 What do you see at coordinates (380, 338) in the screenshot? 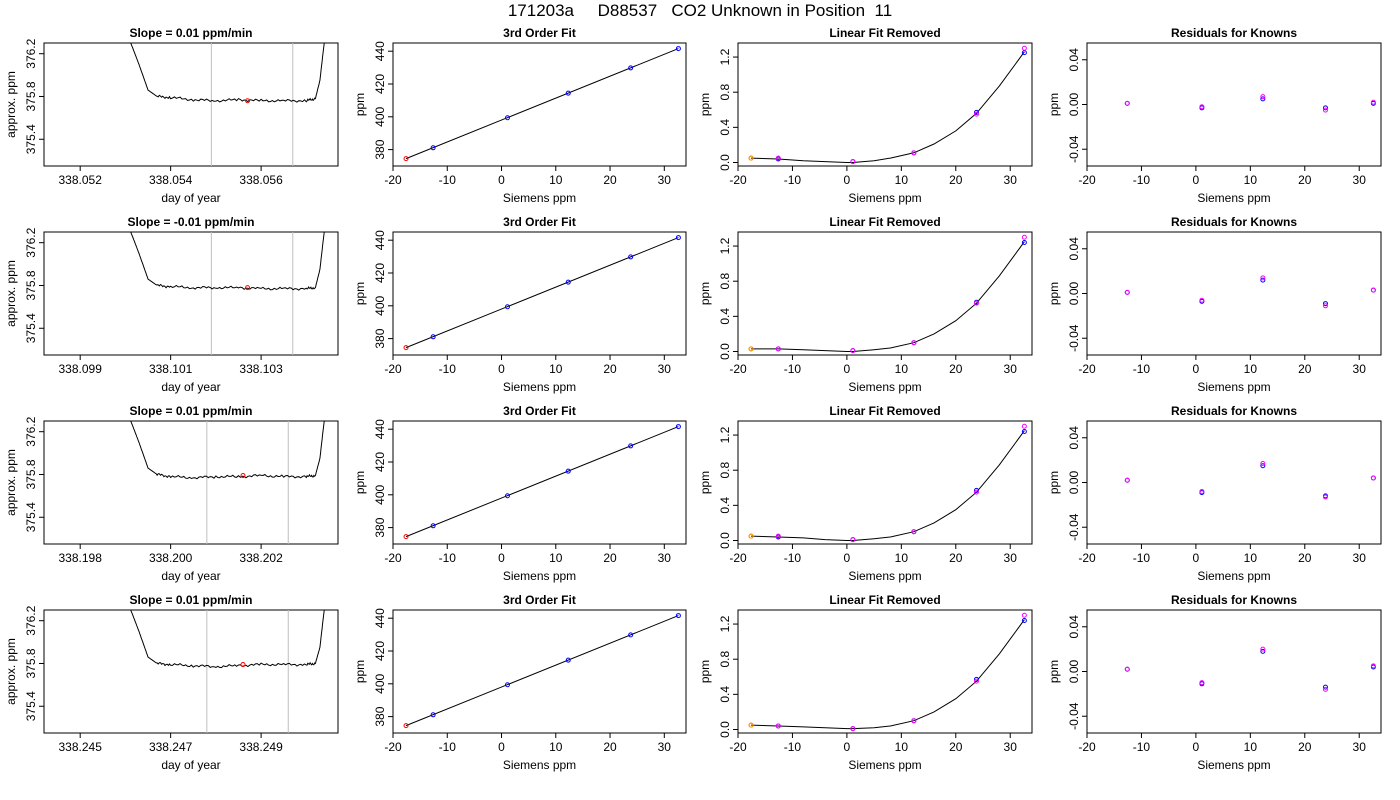
I see `y-tick-label: 380` at bounding box center [380, 338].